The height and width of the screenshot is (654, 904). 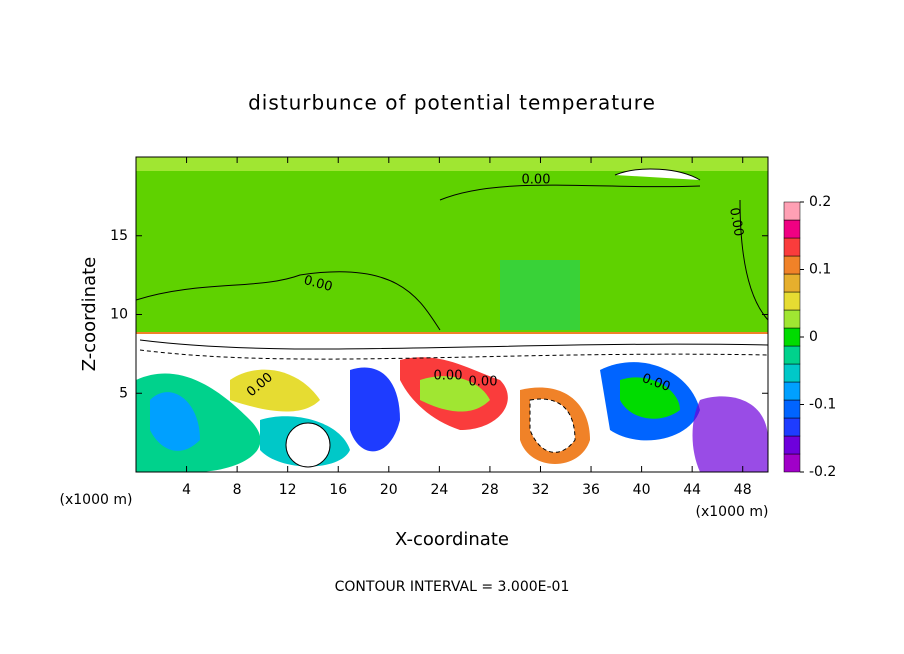 I want to click on x-tick-label: 36, so click(x=591, y=490).